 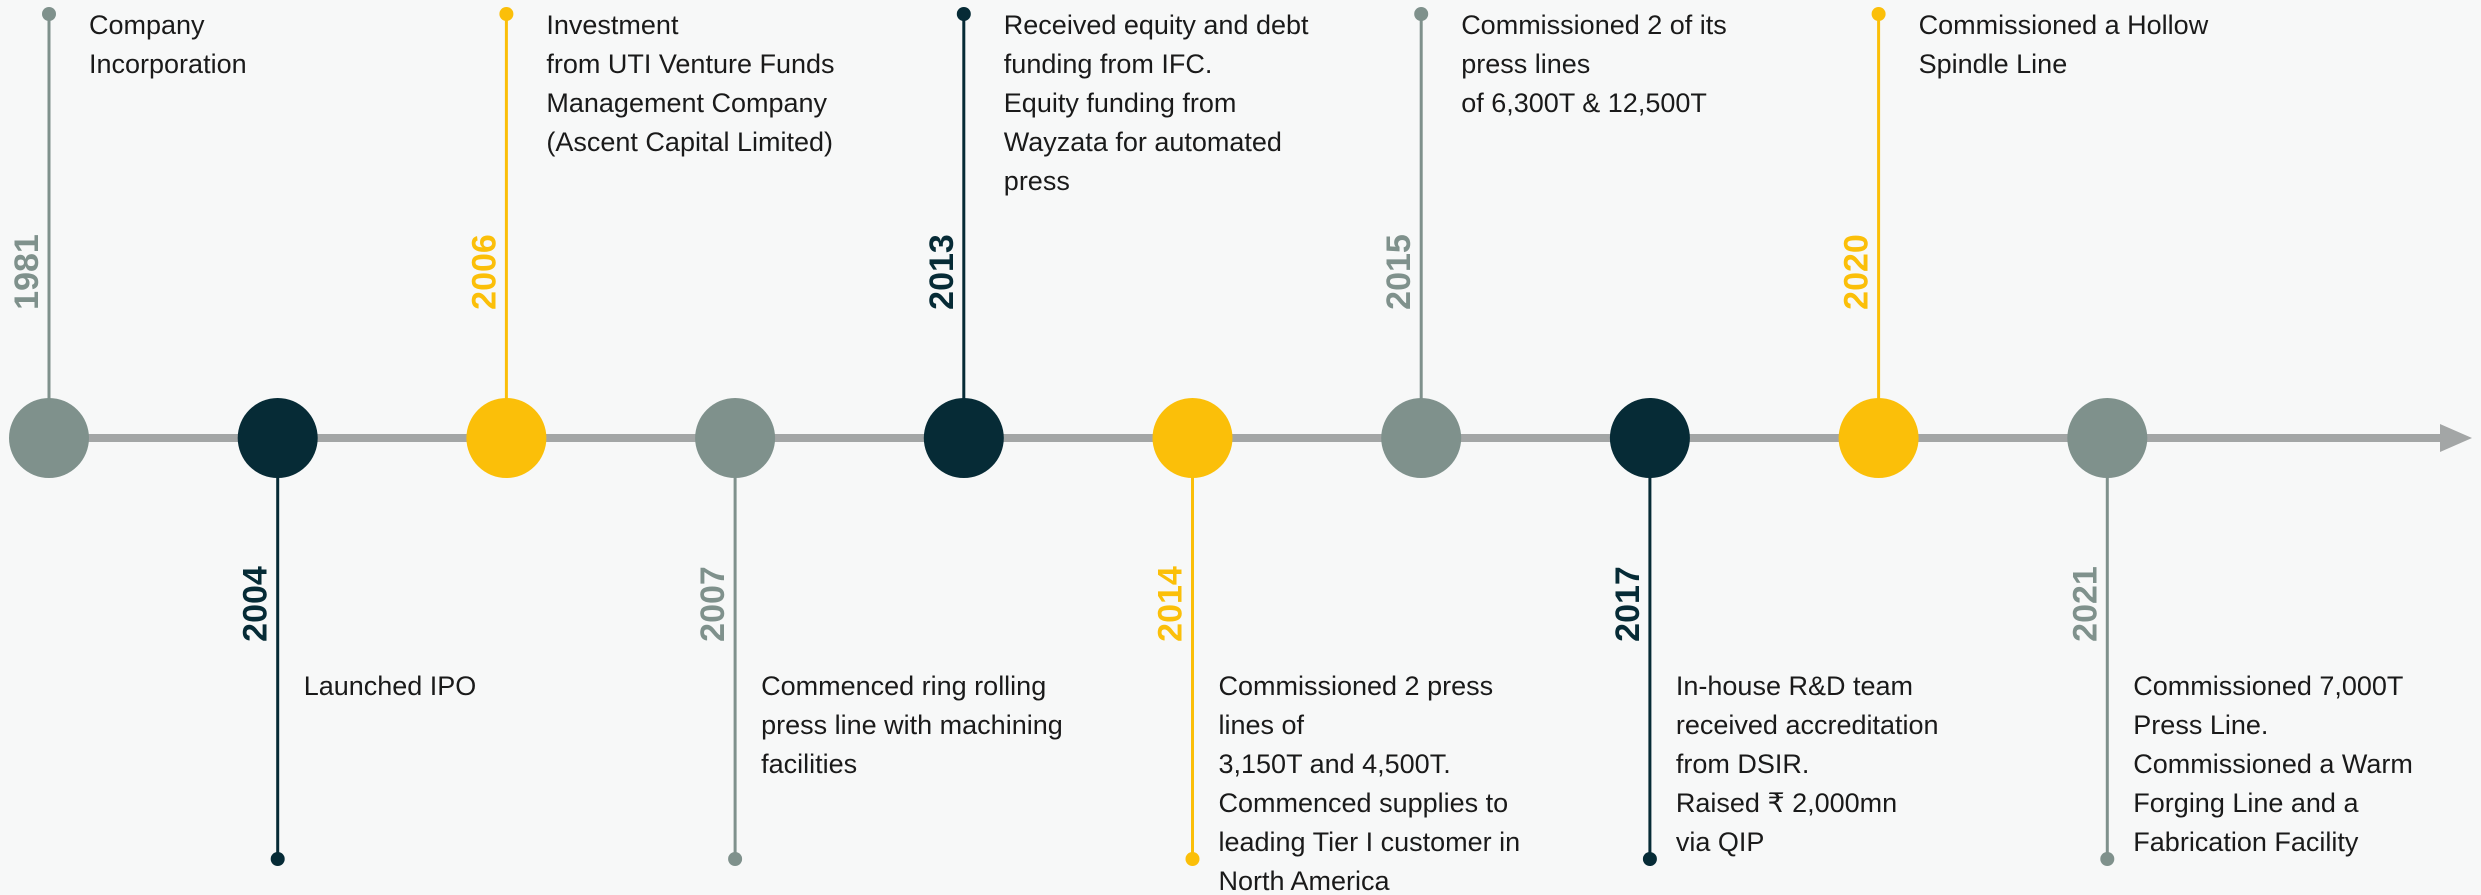 I want to click on event-text: received accreditation, so click(x=1807, y=725).